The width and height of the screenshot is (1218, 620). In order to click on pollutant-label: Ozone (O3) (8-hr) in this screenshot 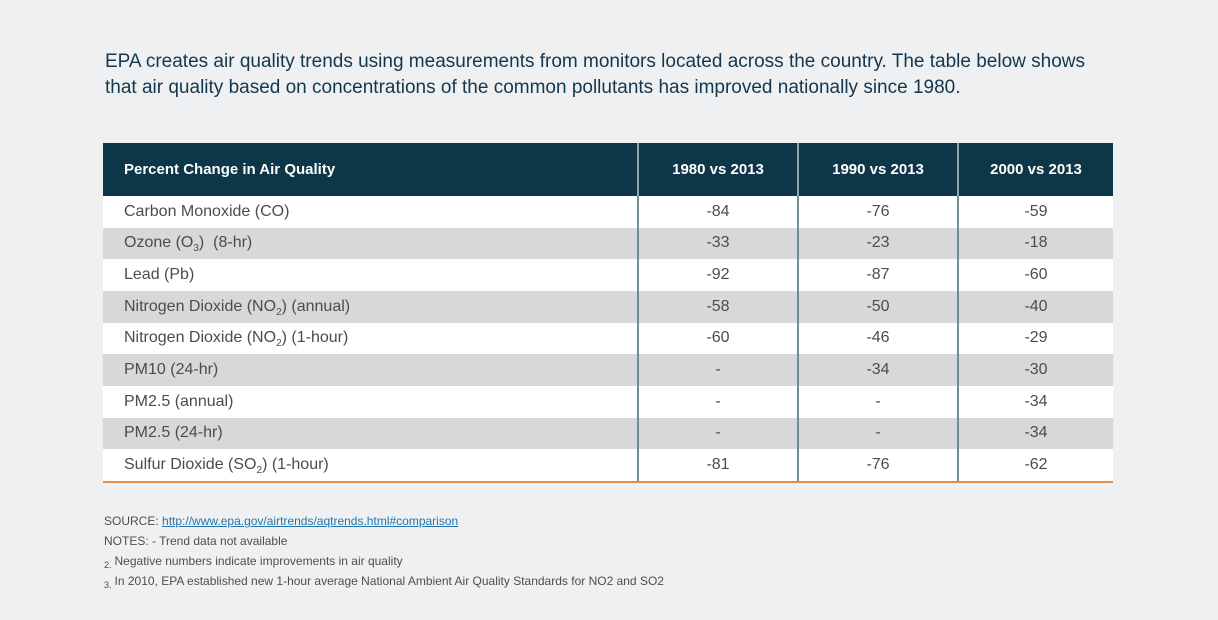, I will do `click(370, 244)`.